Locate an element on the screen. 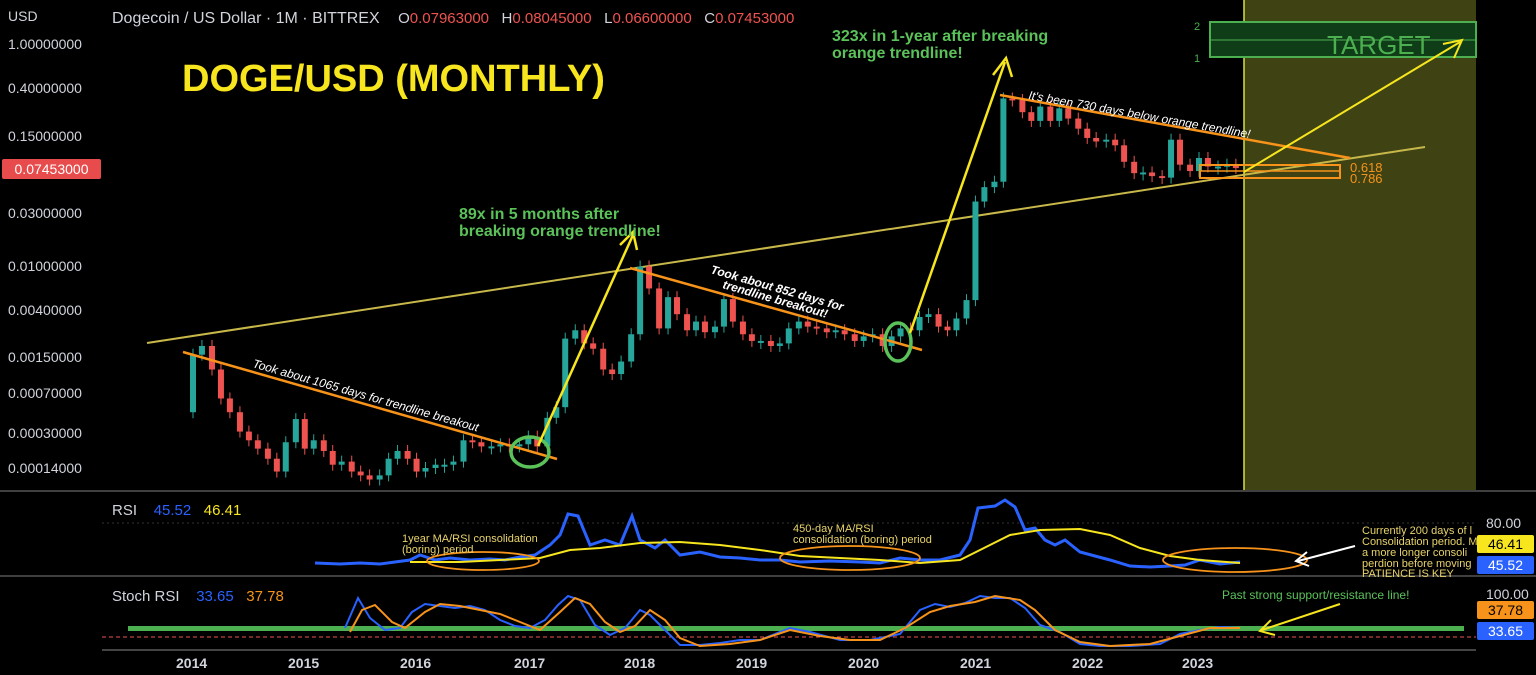  x-tick: 2016 is located at coordinates (415, 663).